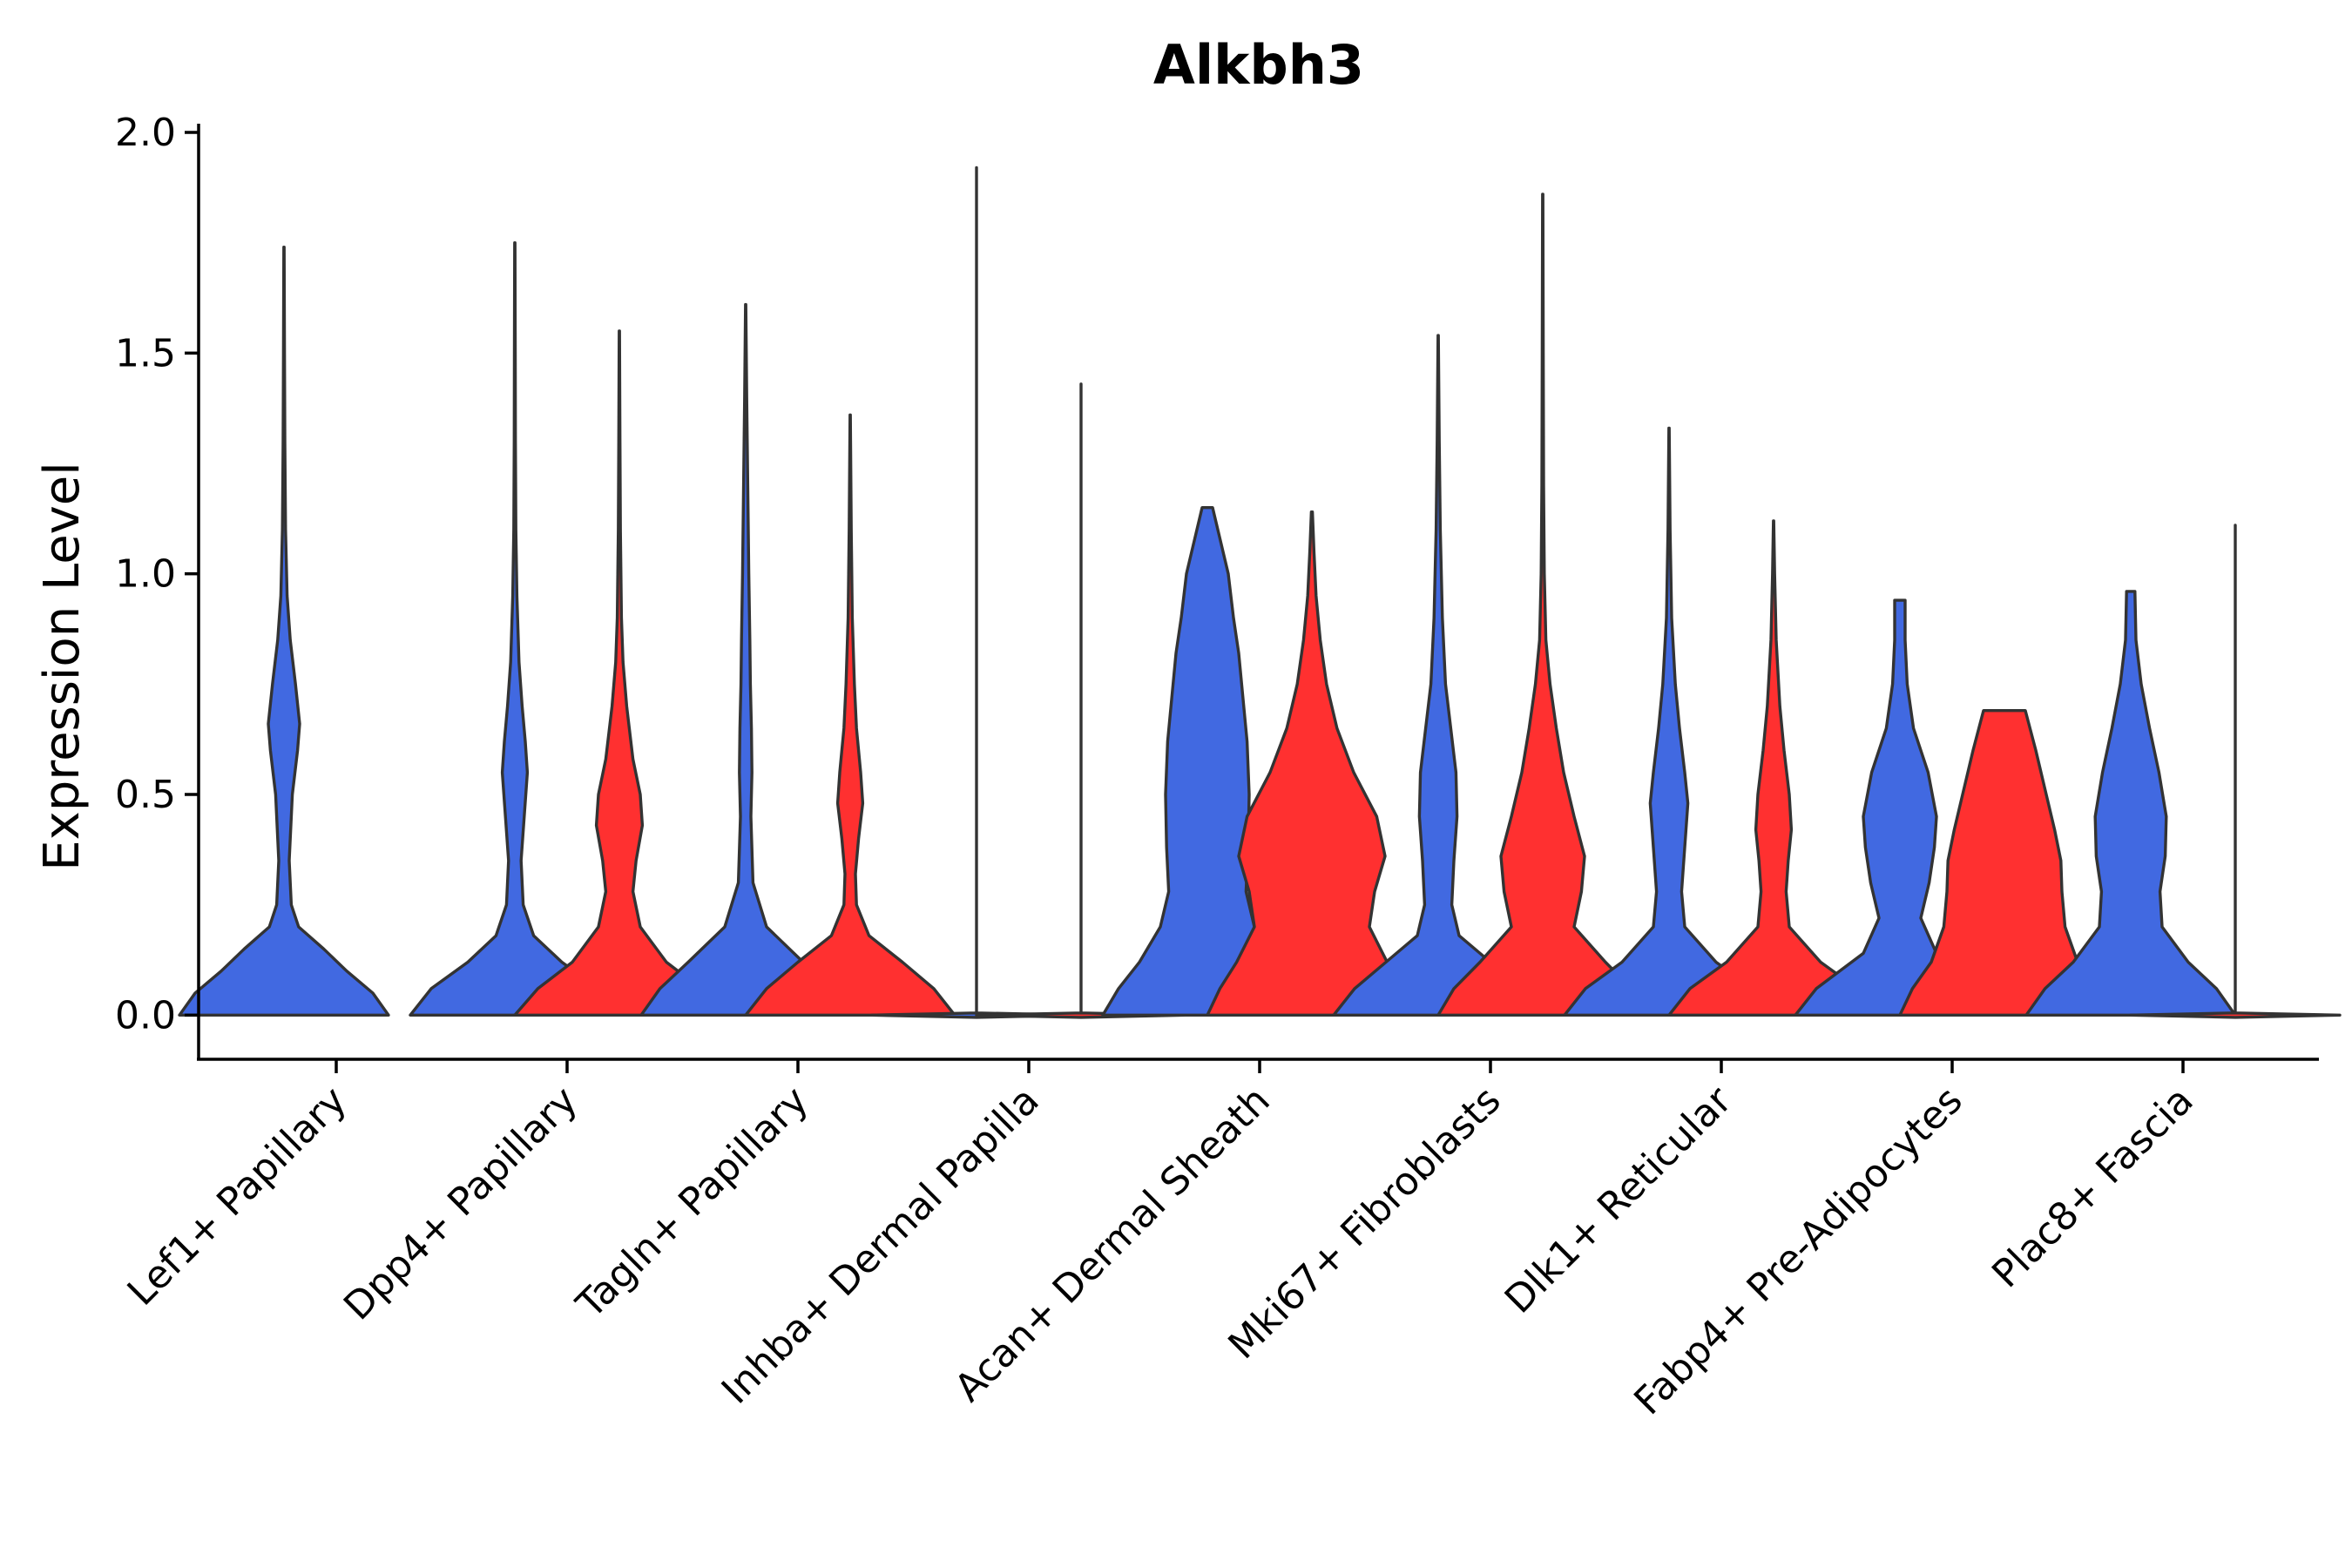  What do you see at coordinates (145, 133) in the screenshot?
I see `y-tick-label: 2.0` at bounding box center [145, 133].